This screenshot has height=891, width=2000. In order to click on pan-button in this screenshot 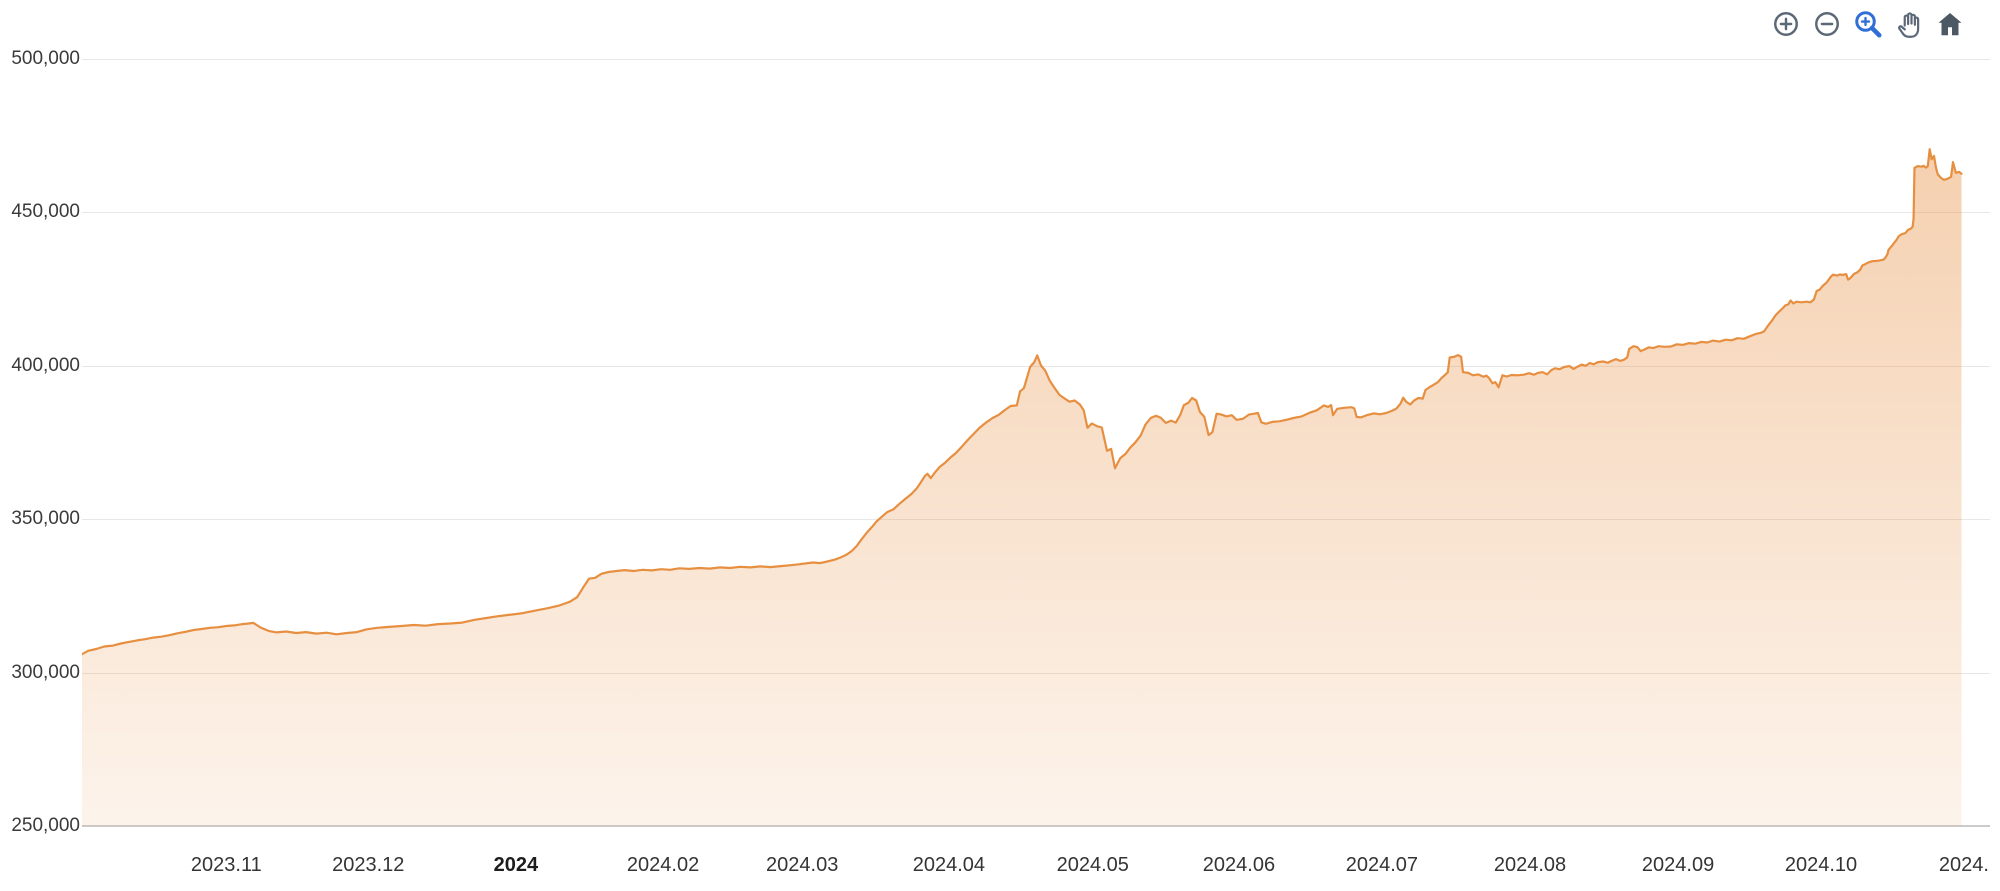, I will do `click(1909, 24)`.